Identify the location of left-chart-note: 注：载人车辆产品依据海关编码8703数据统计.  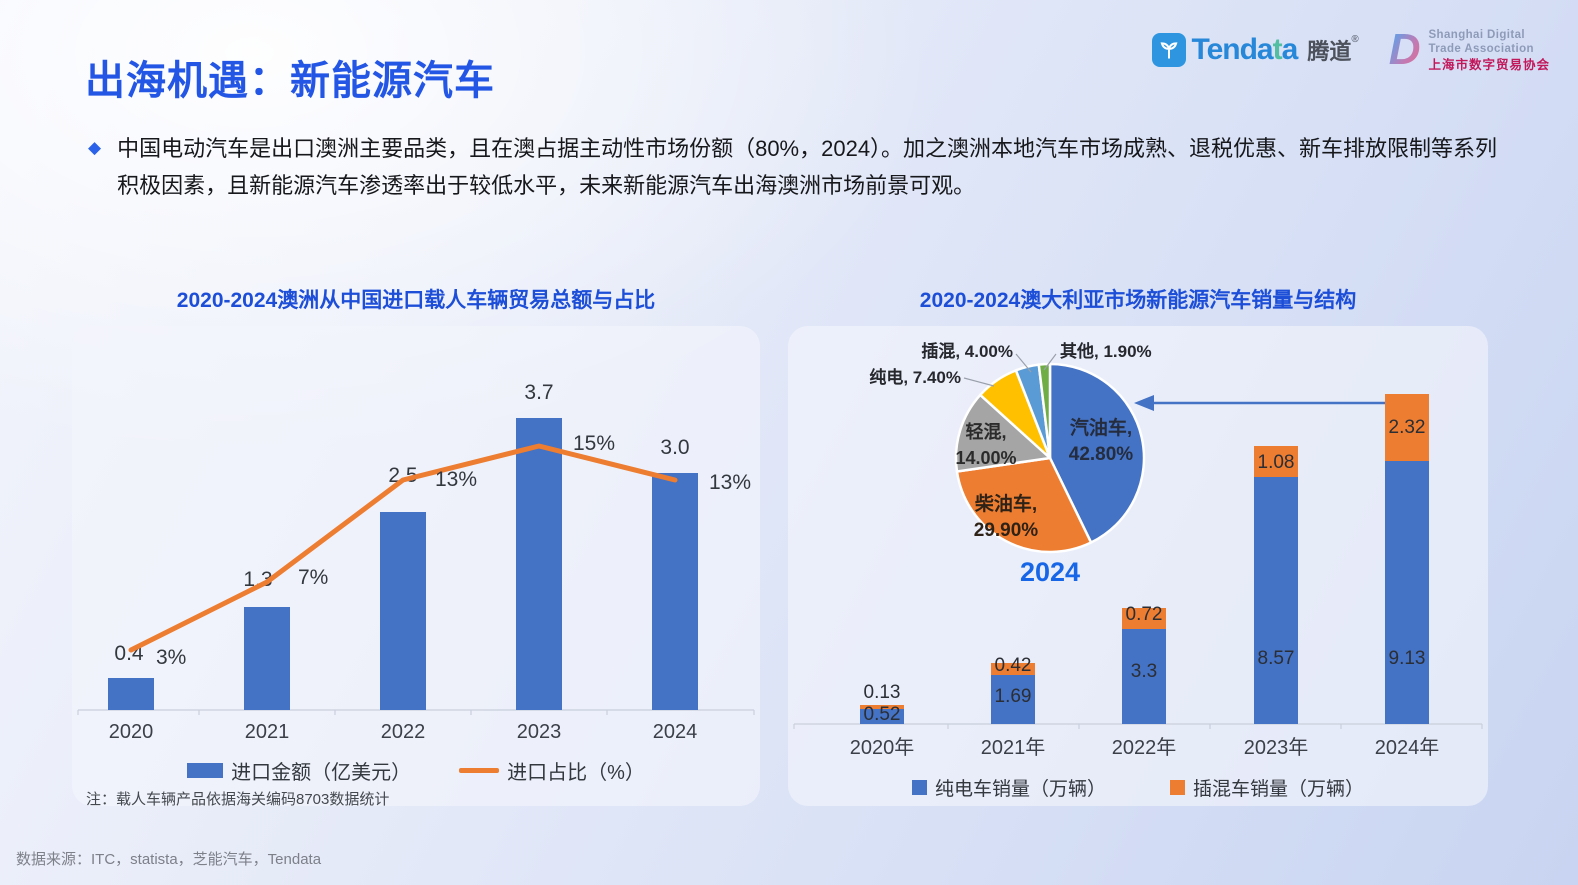
(238, 799).